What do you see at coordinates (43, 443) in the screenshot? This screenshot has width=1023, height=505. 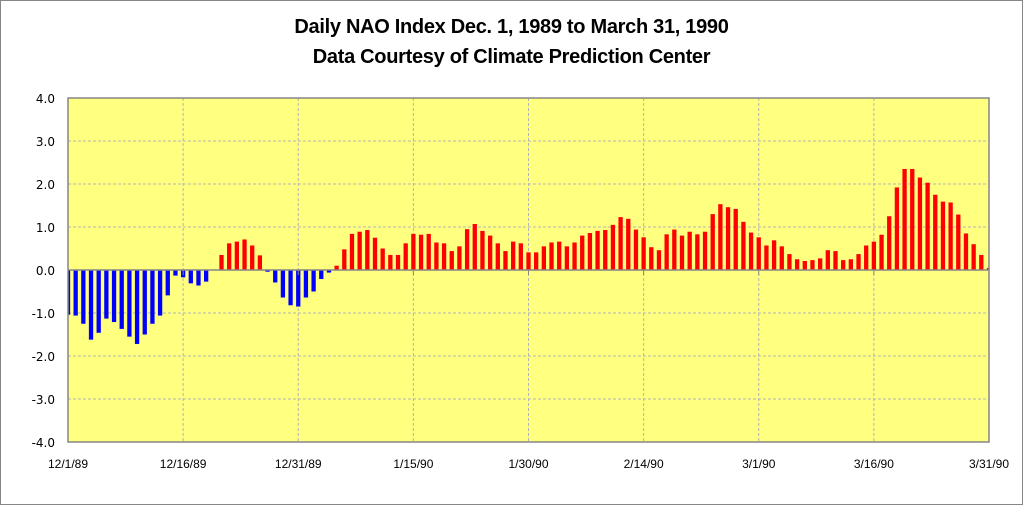 I see `y-tick-label: -4.0` at bounding box center [43, 443].